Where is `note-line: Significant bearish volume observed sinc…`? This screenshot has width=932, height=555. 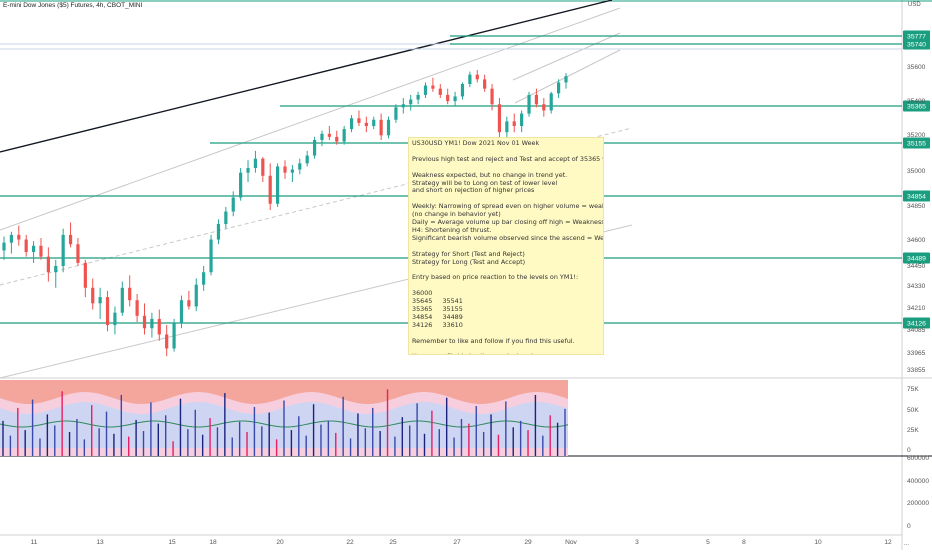
note-line: Significant bearish volume observed sinc… is located at coordinates (508, 237).